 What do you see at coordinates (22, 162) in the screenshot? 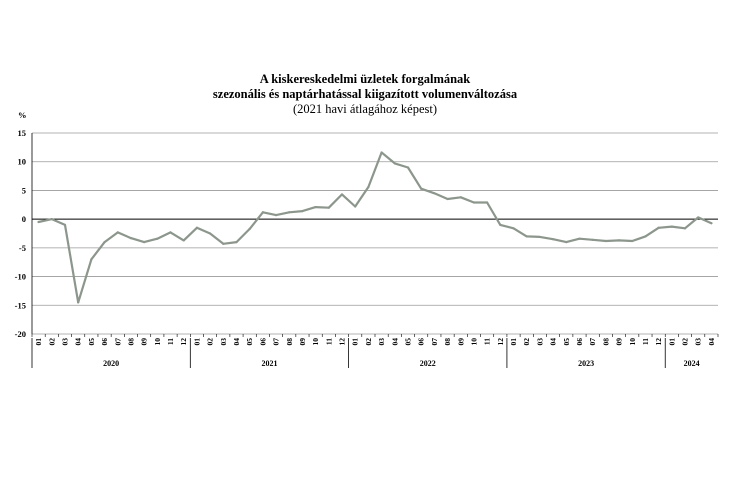
I see `y-tick-label: 10` at bounding box center [22, 162].